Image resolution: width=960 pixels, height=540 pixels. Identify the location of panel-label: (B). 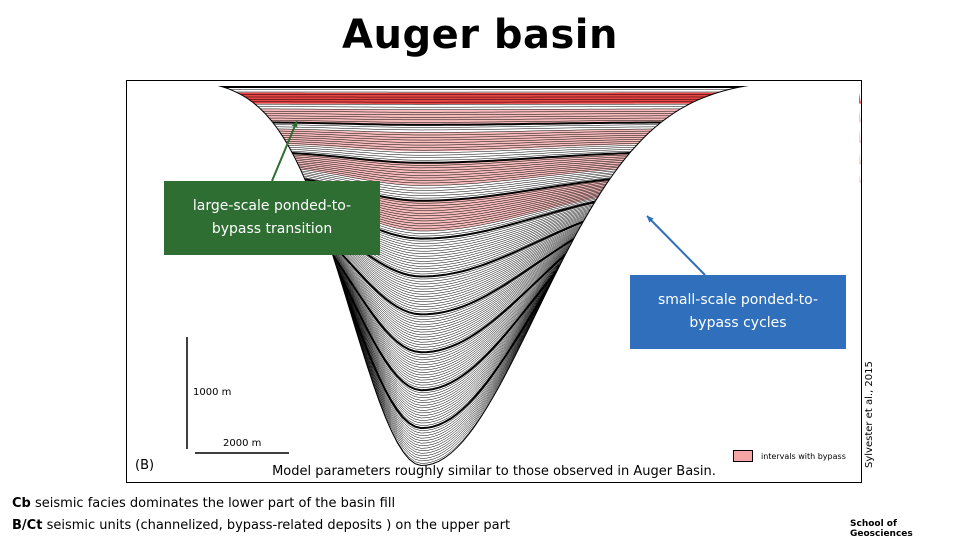
(145, 465).